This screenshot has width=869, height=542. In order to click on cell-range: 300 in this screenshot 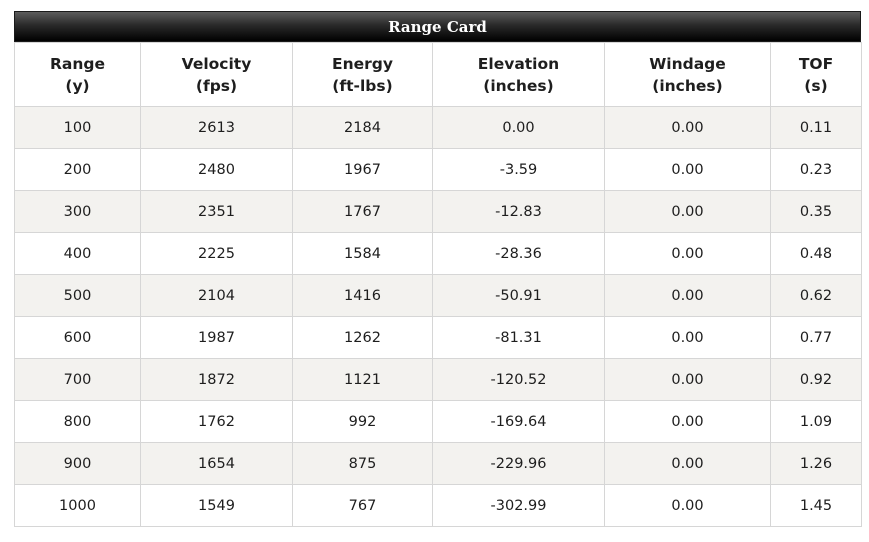, I will do `click(77, 211)`.